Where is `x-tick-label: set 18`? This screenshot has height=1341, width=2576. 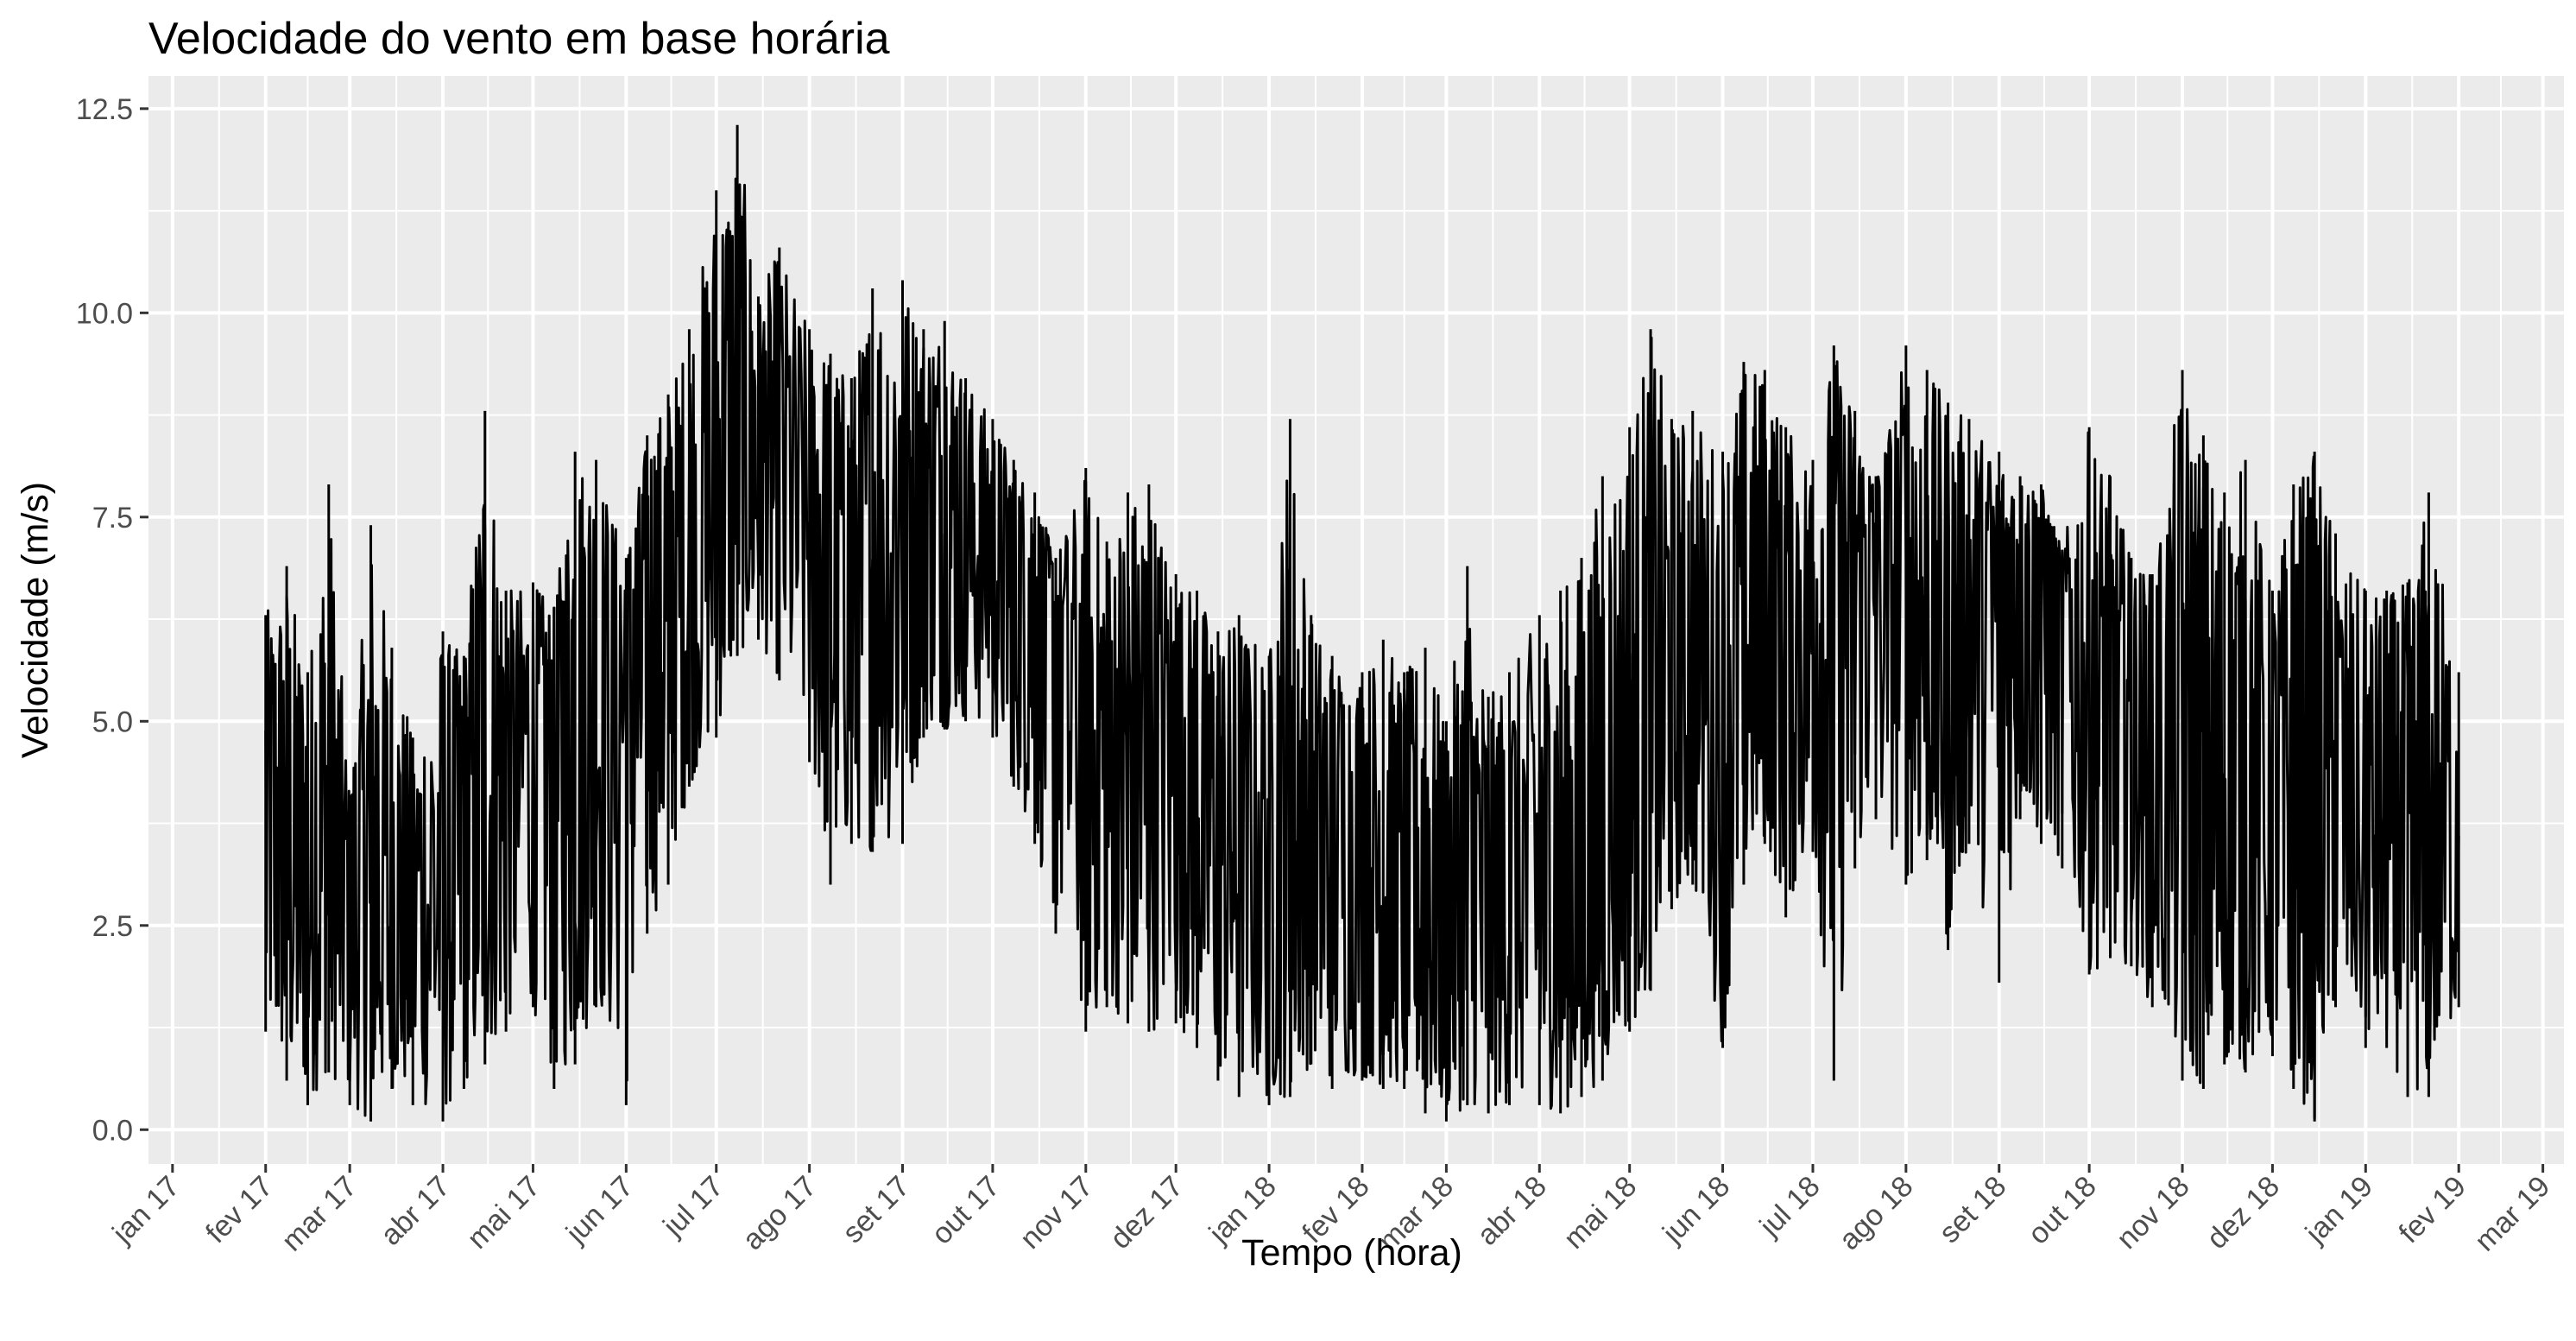 x-tick-label: set 18 is located at coordinates (1972, 1209).